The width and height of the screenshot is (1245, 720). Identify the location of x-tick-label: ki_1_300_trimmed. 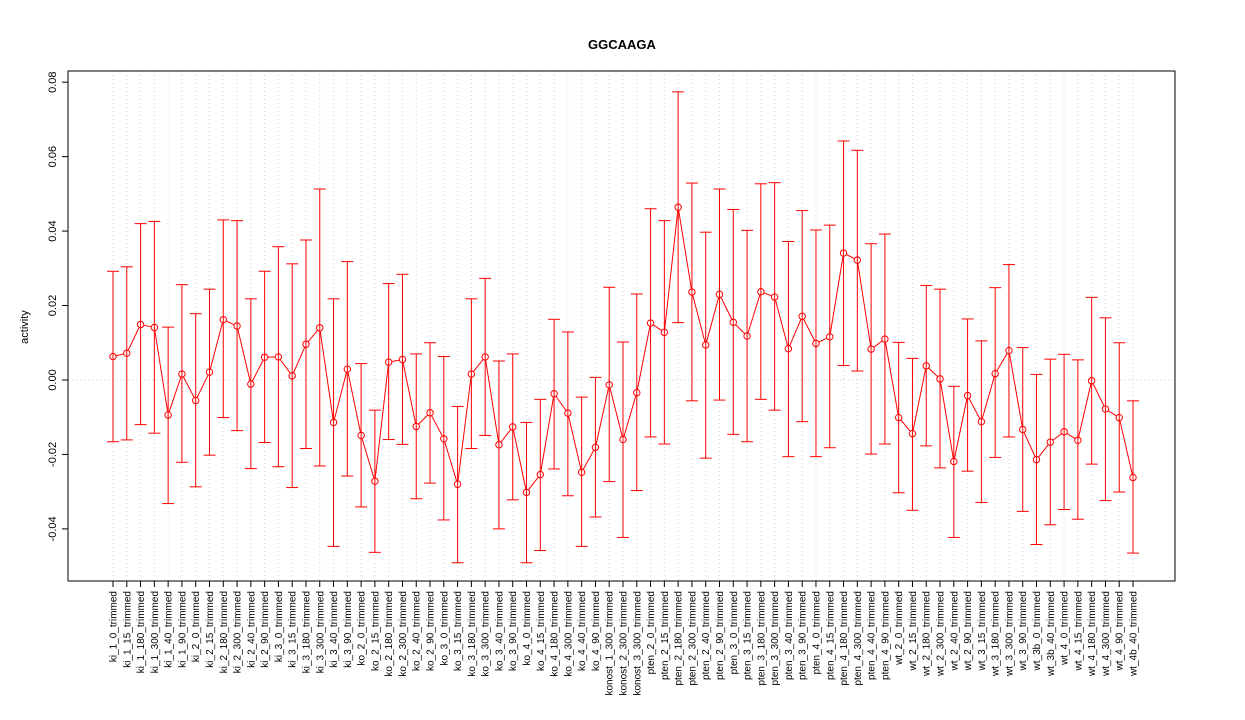
(155, 632).